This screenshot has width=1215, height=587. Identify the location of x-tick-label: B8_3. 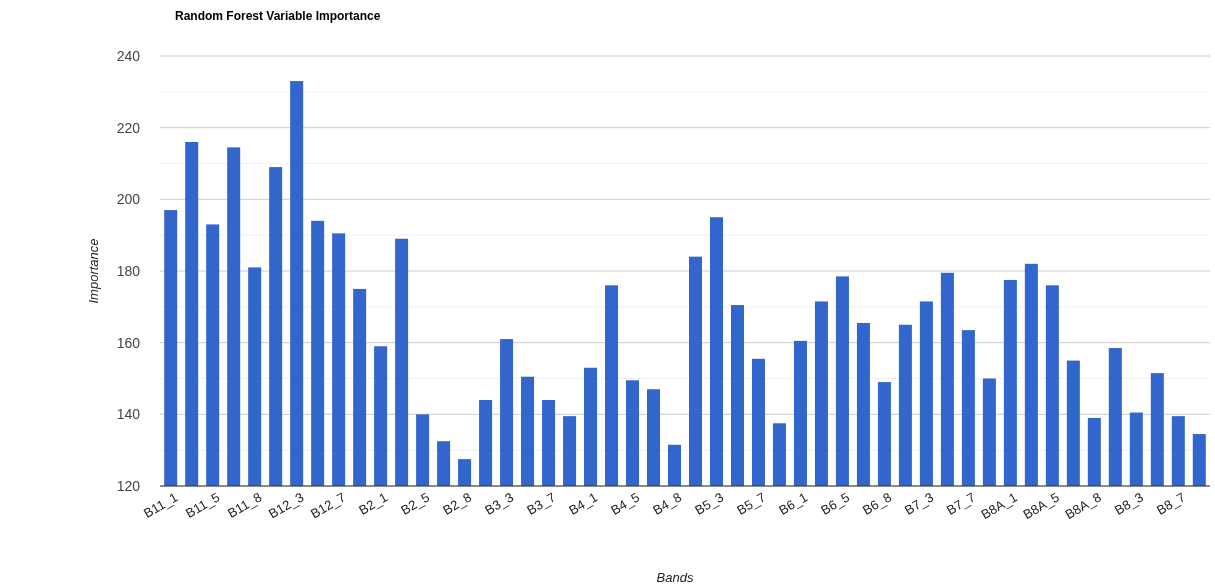
(1129, 503).